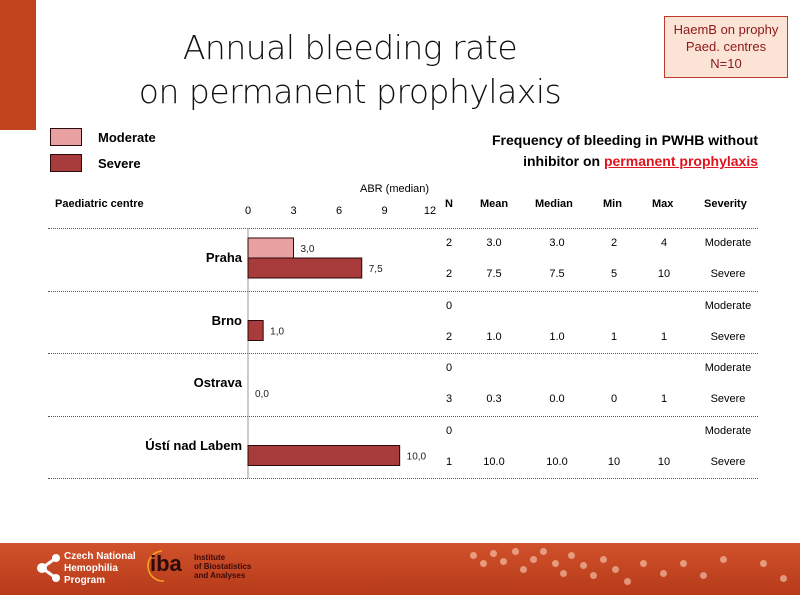  What do you see at coordinates (395, 189) in the screenshot?
I see `x-axis-title: ABR (median)` at bounding box center [395, 189].